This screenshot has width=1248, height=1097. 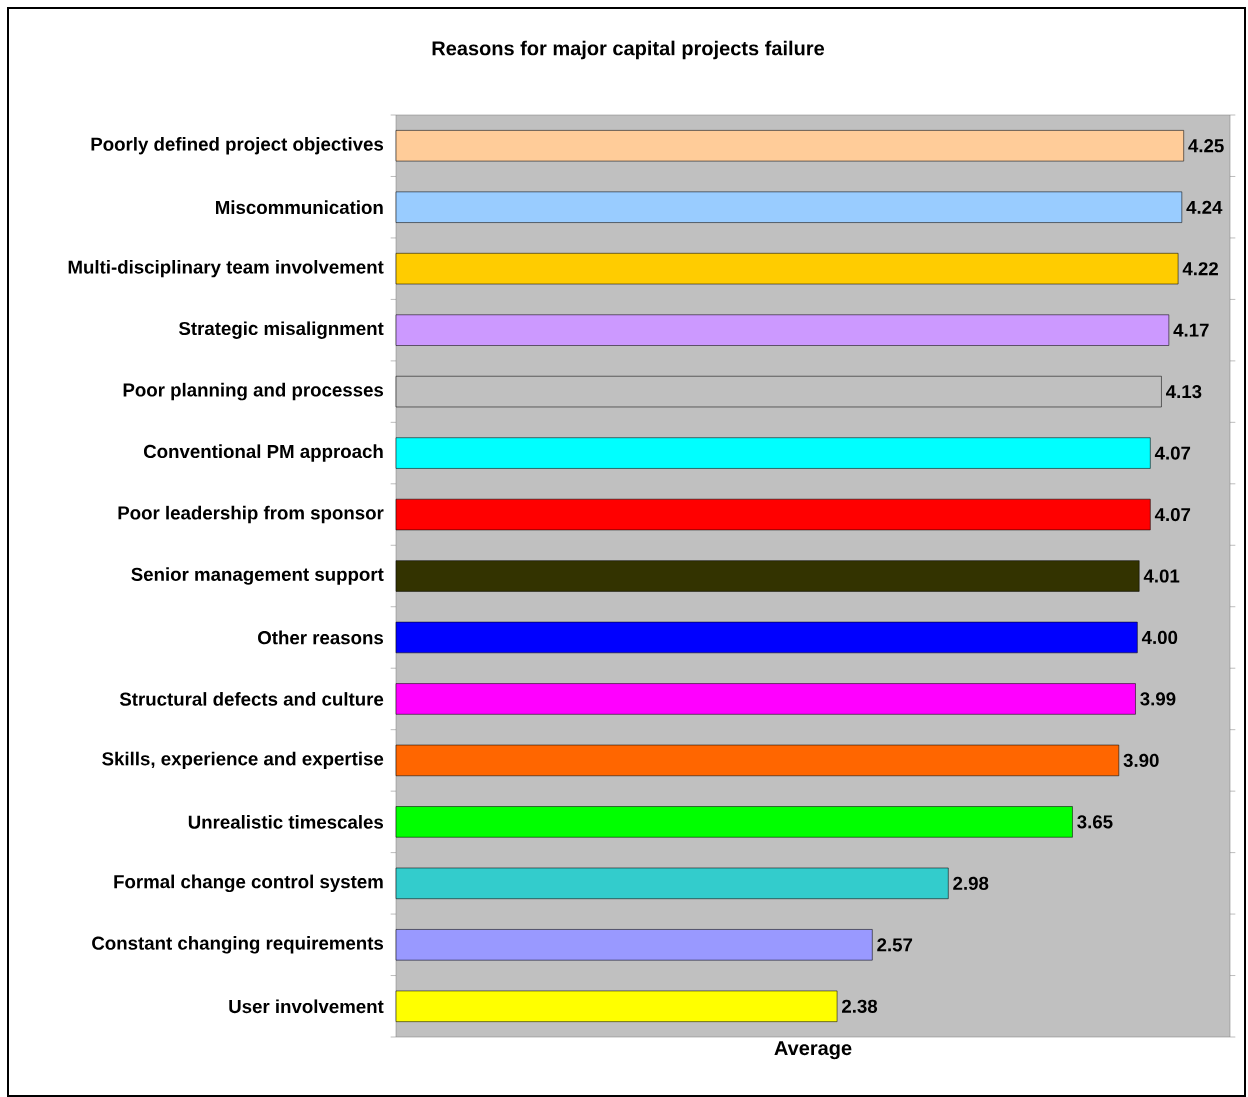 I want to click on y-tick-label: Poor leadership from sponsor, so click(x=251, y=514).